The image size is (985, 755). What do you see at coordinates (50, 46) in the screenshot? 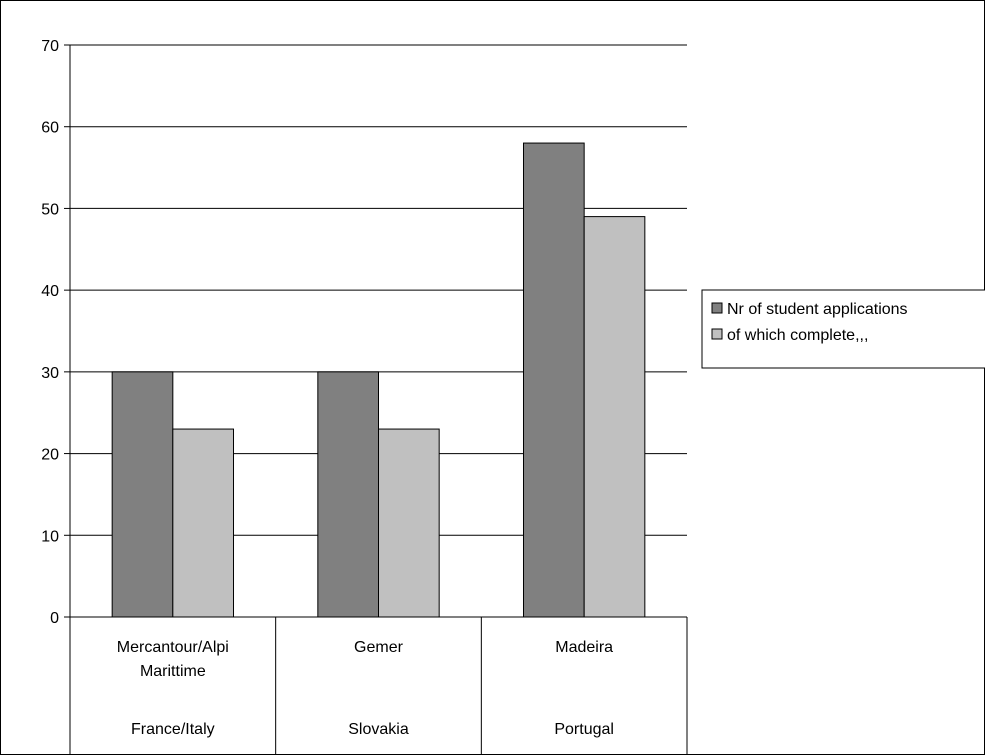
I see `y-tick-label: 70` at bounding box center [50, 46].